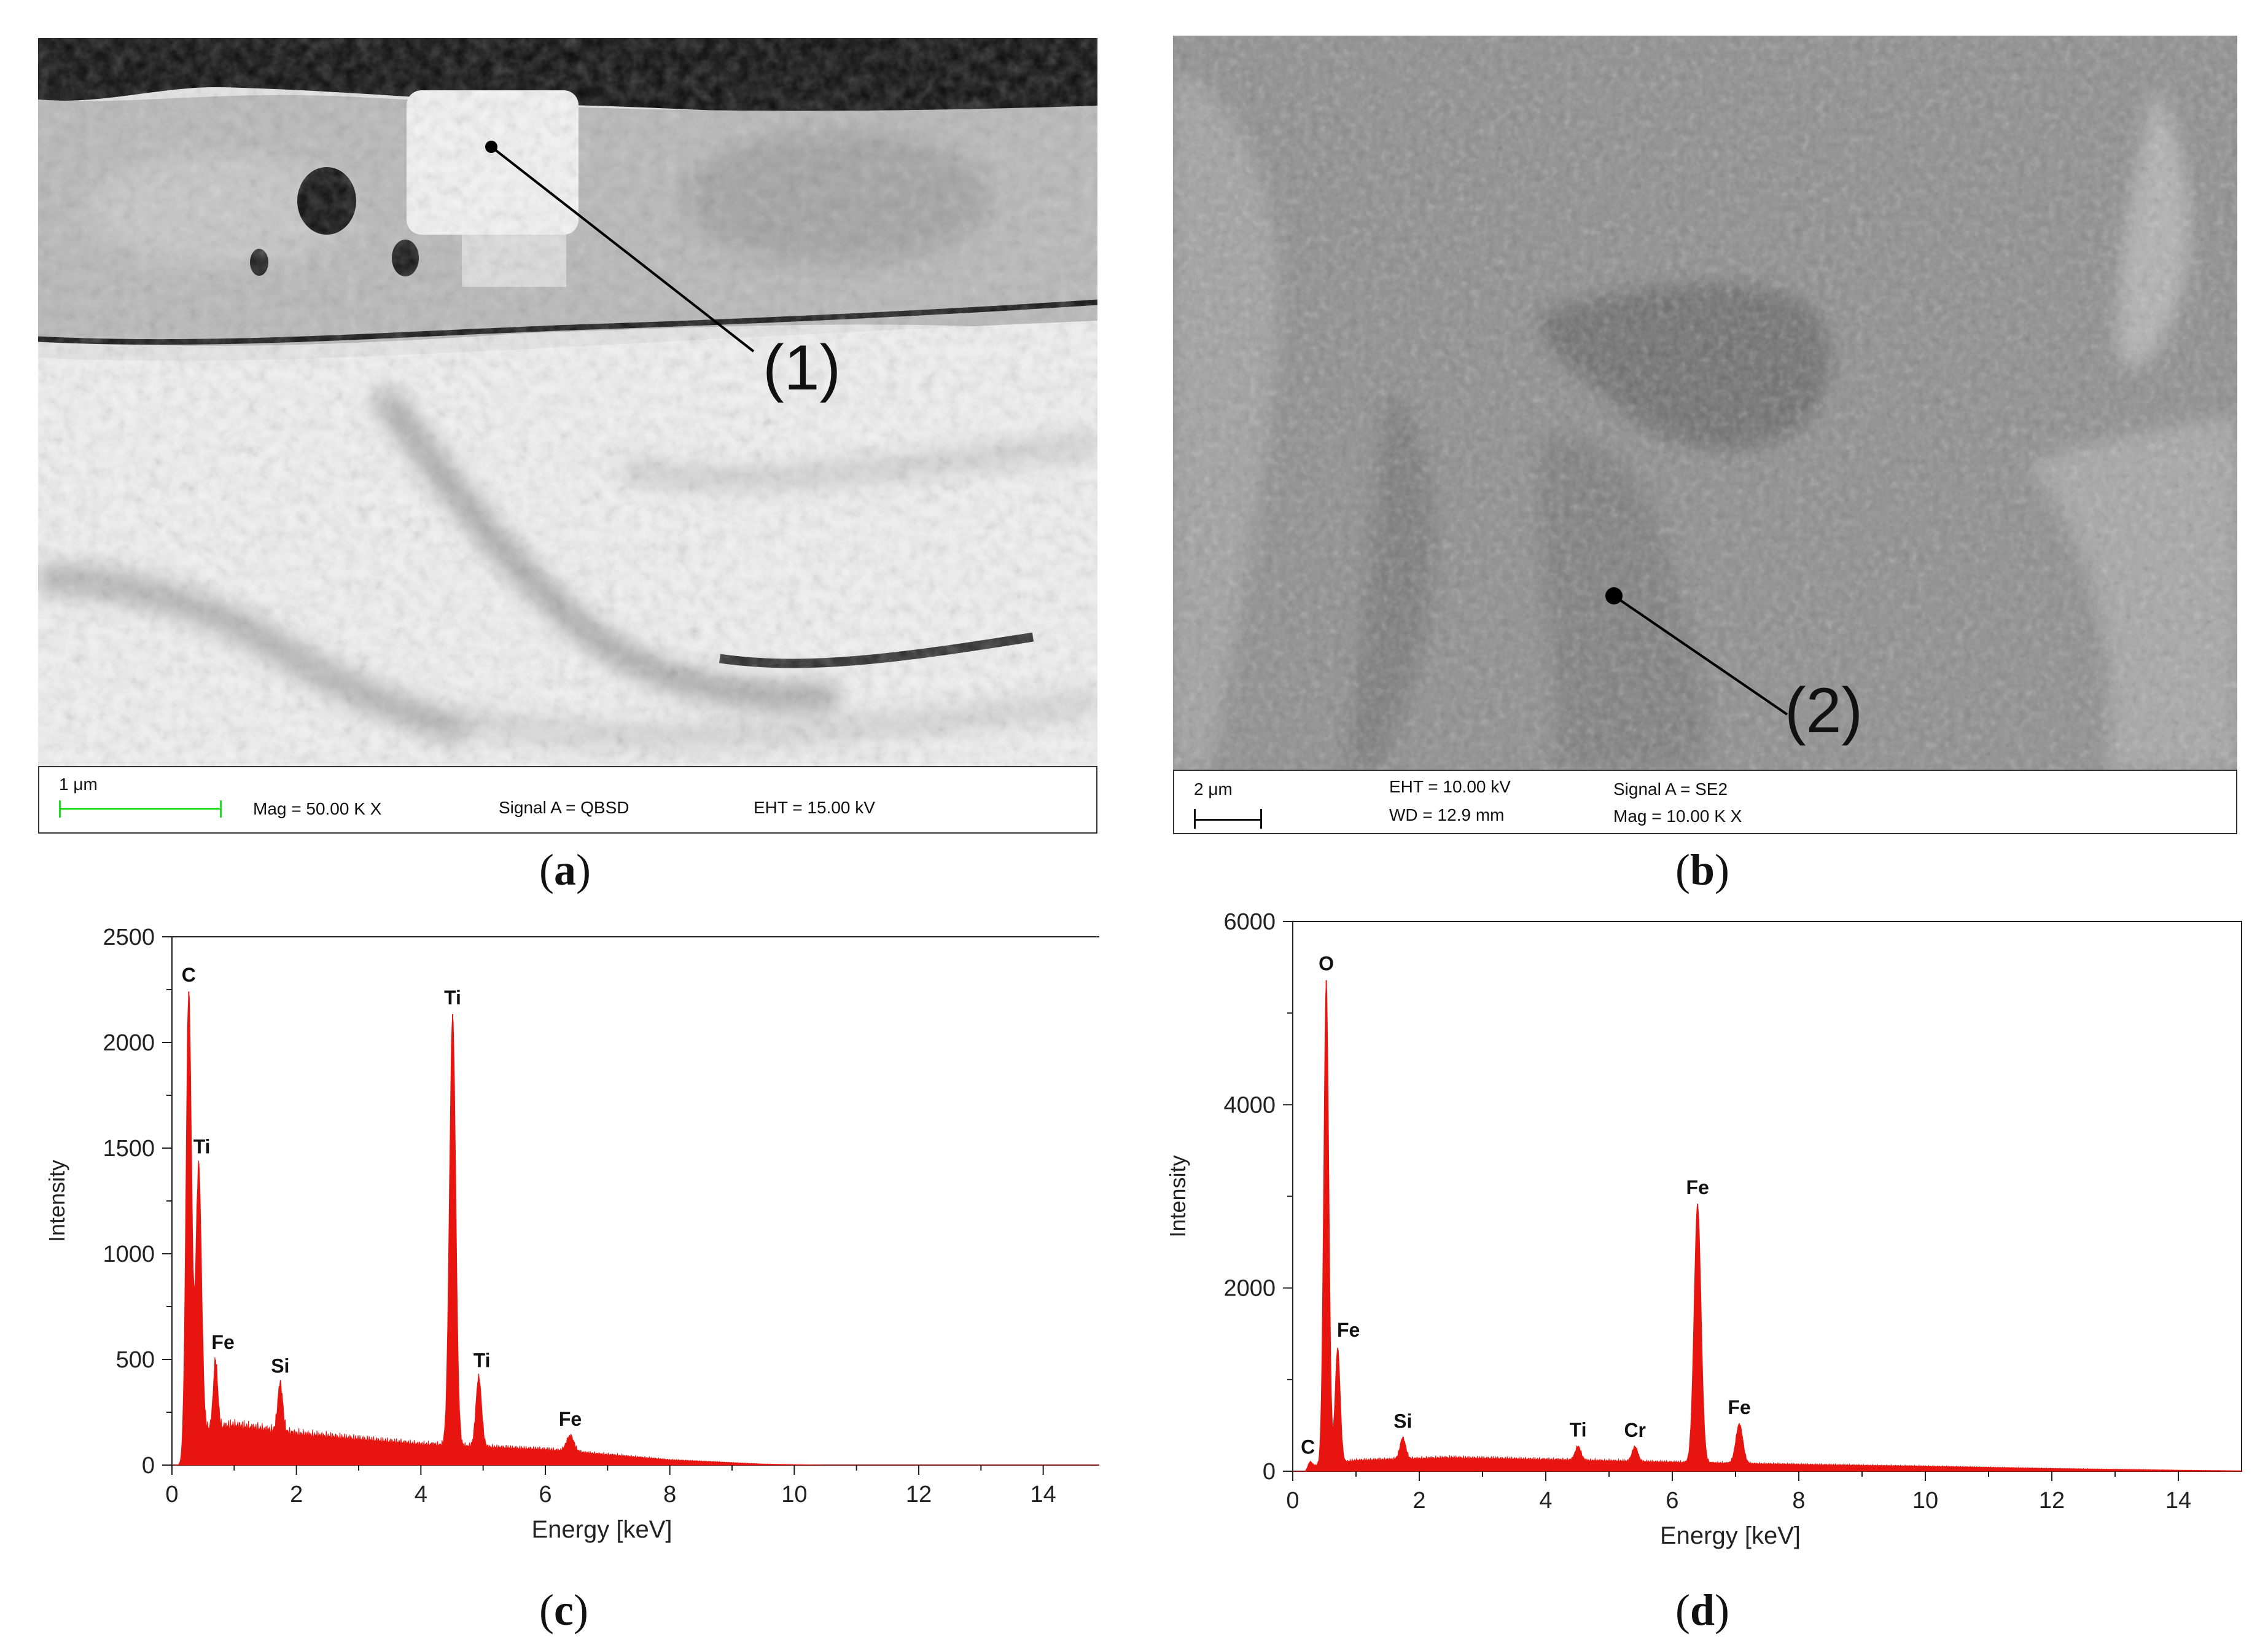 The image size is (2268, 1642). Describe the element at coordinates (1250, 922) in the screenshot. I see `y-tick-label: 6000` at that location.